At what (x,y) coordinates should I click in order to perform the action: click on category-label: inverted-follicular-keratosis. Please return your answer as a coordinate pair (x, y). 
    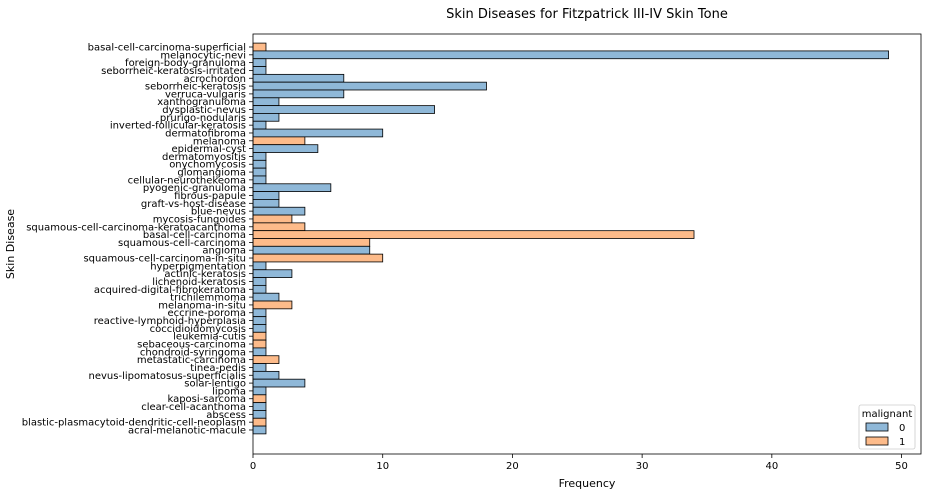
    Looking at the image, I should click on (178, 126).